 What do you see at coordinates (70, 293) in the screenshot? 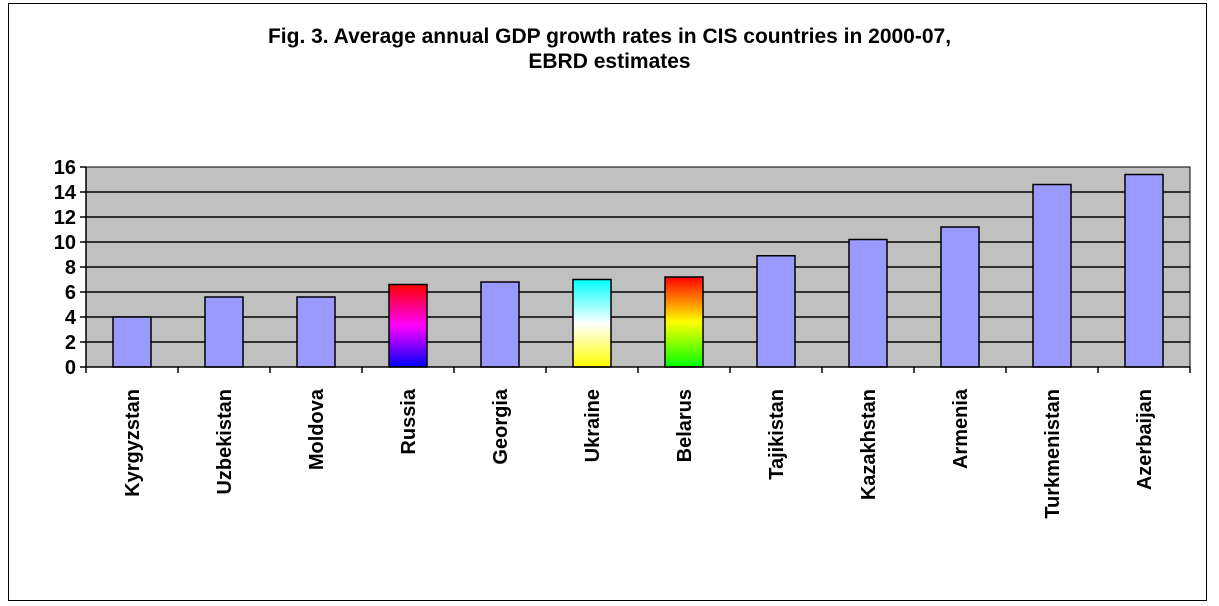
I see `y-tick-label: 6` at bounding box center [70, 293].